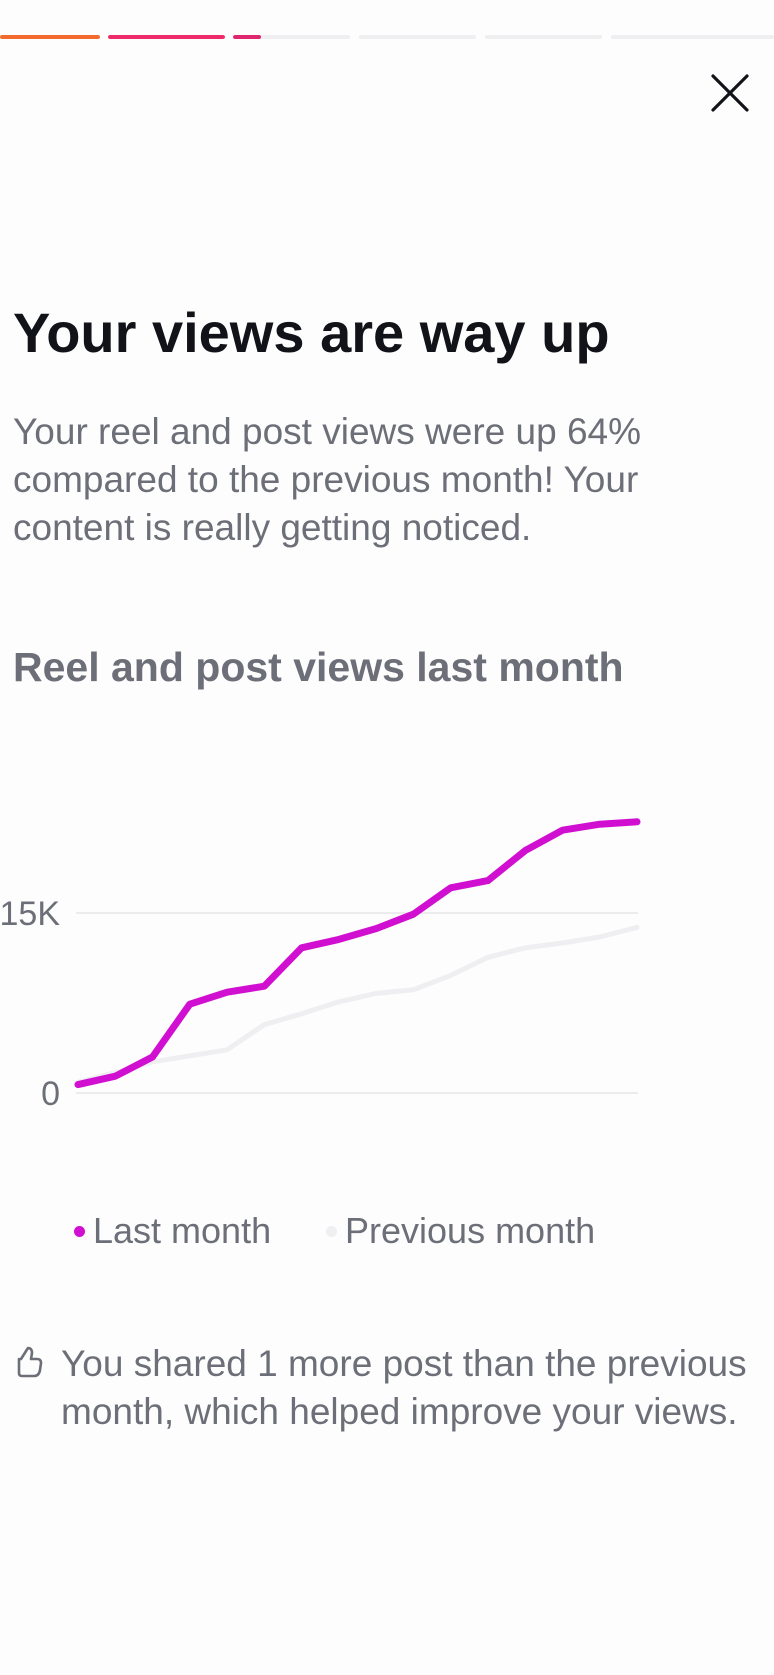 Image resolution: width=774 pixels, height=1675 pixels. I want to click on legend-label: Last month, so click(182, 1230).